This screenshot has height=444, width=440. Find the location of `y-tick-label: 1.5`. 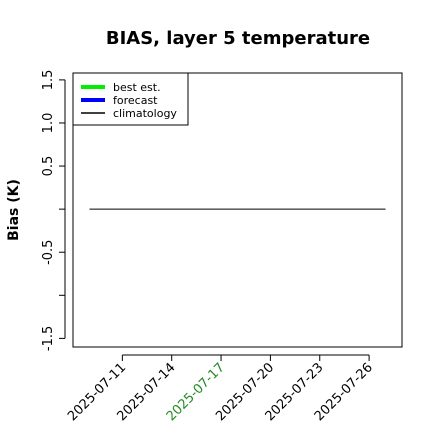

y-tick-label: 1.5 is located at coordinates (48, 80).